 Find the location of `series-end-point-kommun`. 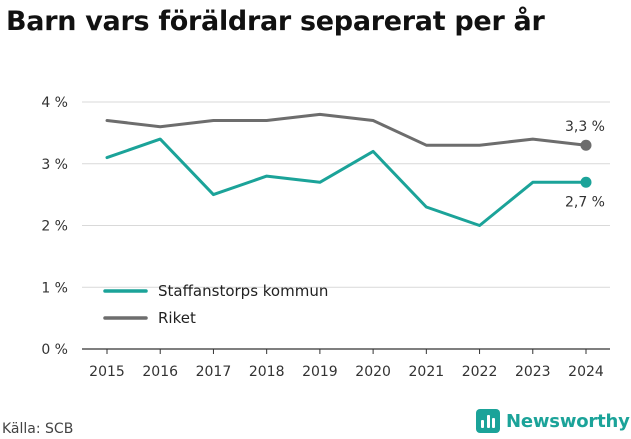

series-end-point-kommun is located at coordinates (586, 182).